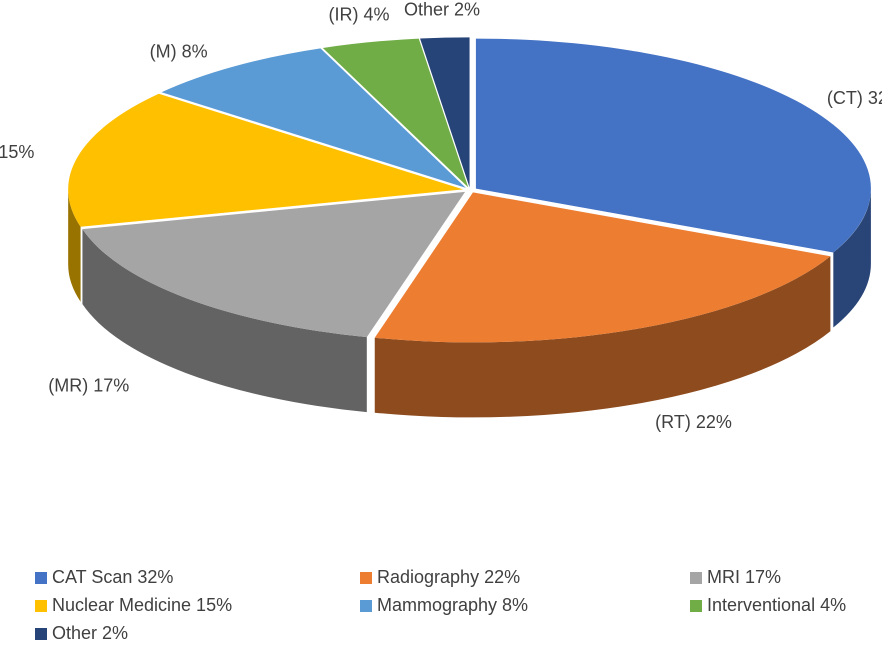 This screenshot has width=882, height=646. I want to click on data-label: (IR) 4%, so click(358, 15).